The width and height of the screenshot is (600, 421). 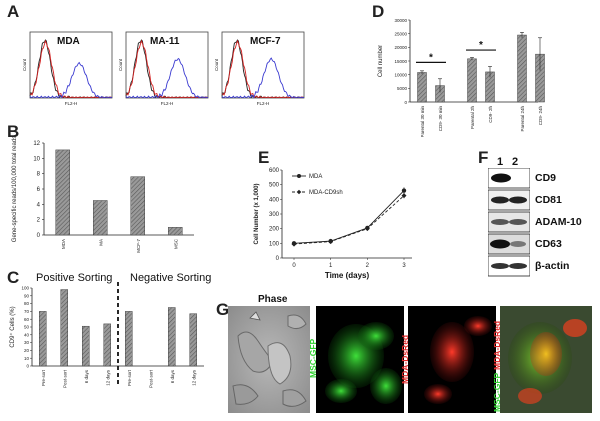 What do you see at coordinates (27, 311) in the screenshot?
I see `tick-label-y: 70` at bounding box center [27, 311].